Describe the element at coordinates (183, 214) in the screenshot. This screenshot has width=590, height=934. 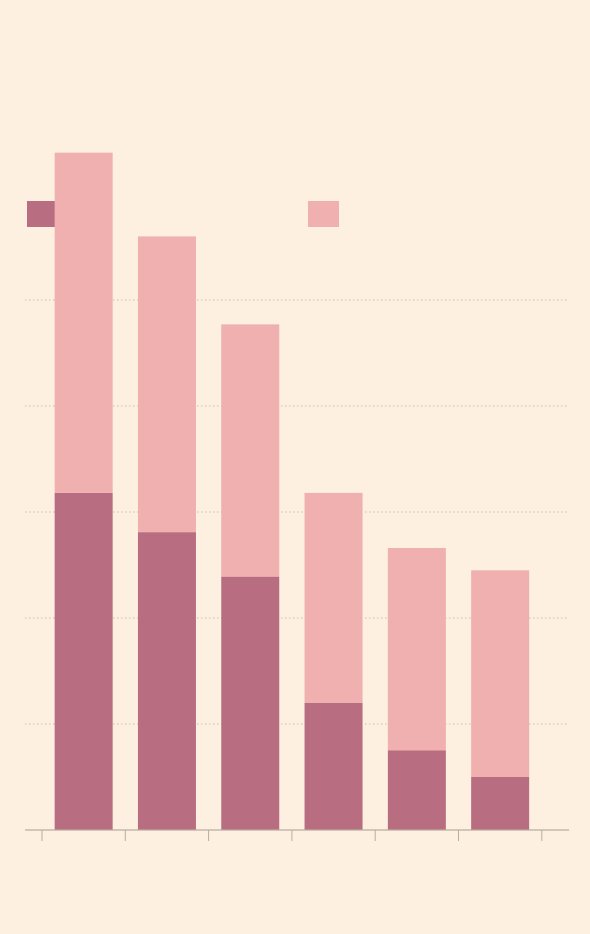
I see `legend` at that location.